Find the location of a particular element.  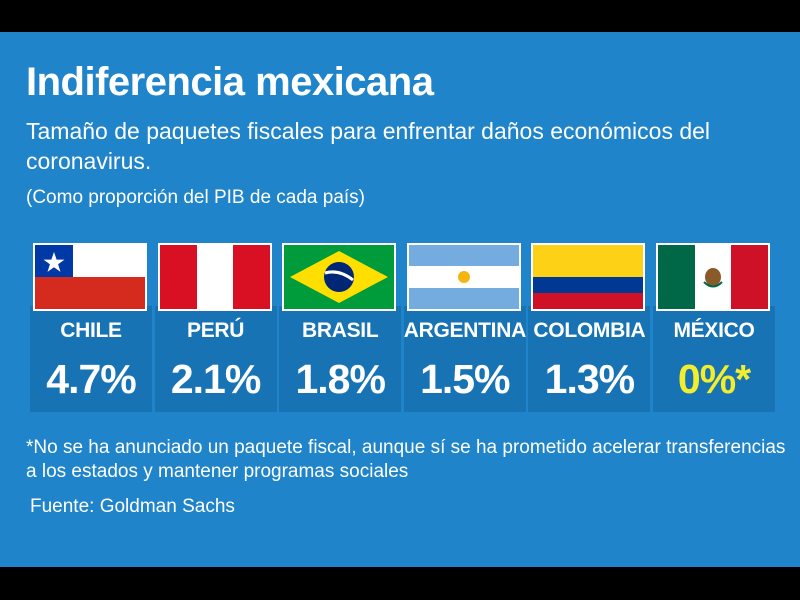

country-column: MÉXICO 0%* is located at coordinates (714, 326).